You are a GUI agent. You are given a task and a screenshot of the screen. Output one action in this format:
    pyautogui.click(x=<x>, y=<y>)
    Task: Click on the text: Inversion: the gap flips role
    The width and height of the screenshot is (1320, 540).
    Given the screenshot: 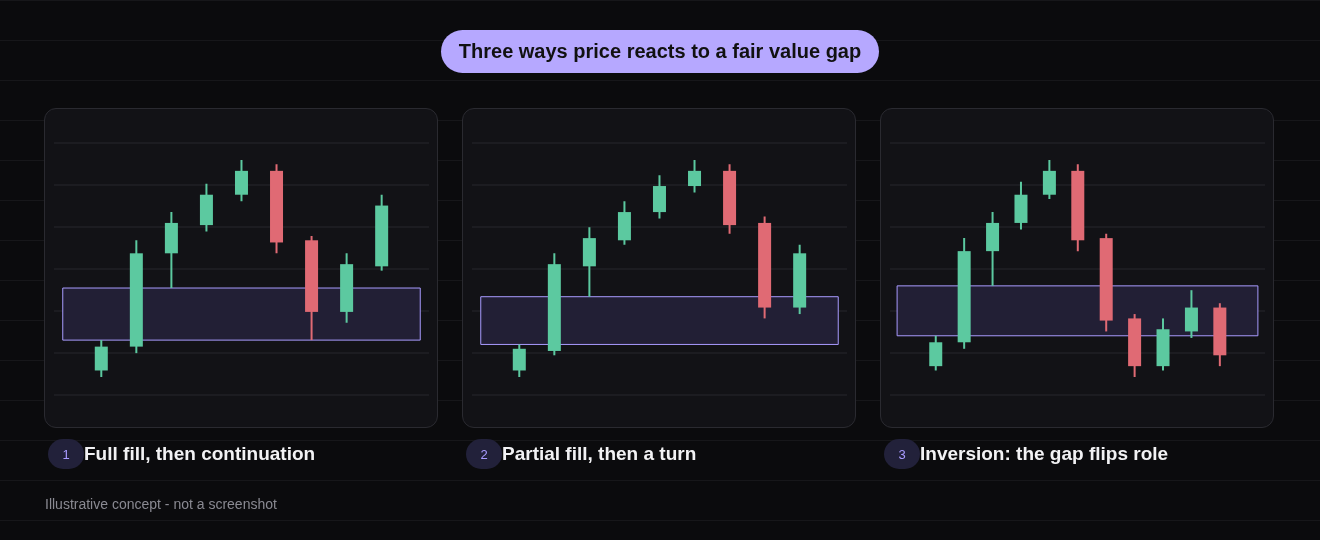 What is the action you would take?
    pyautogui.click(x=1044, y=454)
    